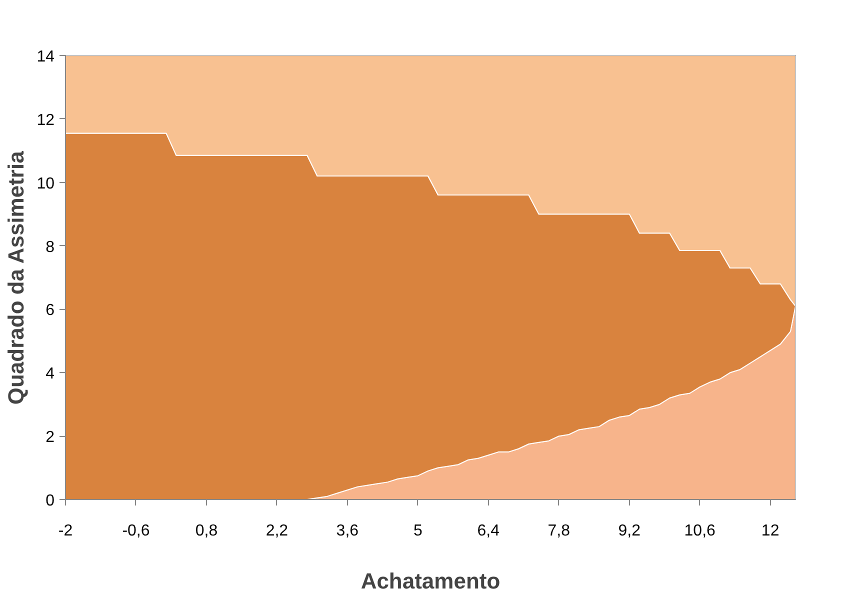 The height and width of the screenshot is (602, 841). I want to click on y-tick-label: 14, so click(45, 57).